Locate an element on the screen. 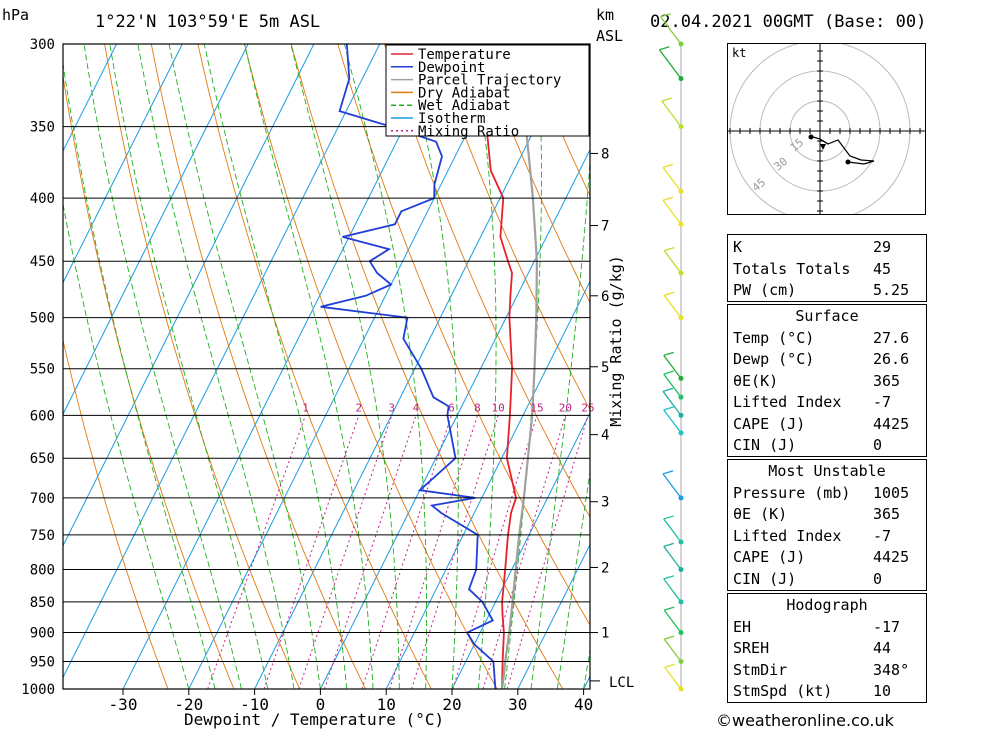 This screenshot has width=1000, height=733. index-value: 45 is located at coordinates (882, 268).